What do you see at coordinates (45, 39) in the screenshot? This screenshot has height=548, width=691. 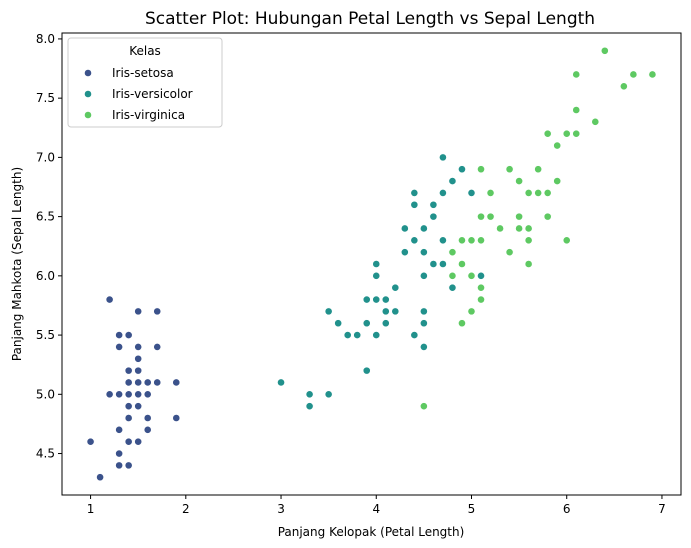 I see `y-tick-label: 8.0` at bounding box center [45, 39].